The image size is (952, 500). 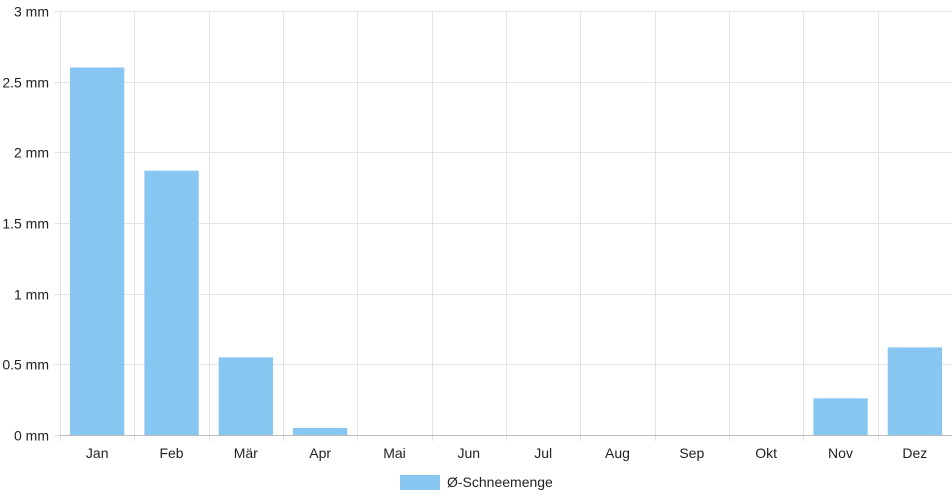 I want to click on legend-label: Ø-Schneemenge, so click(x=500, y=482).